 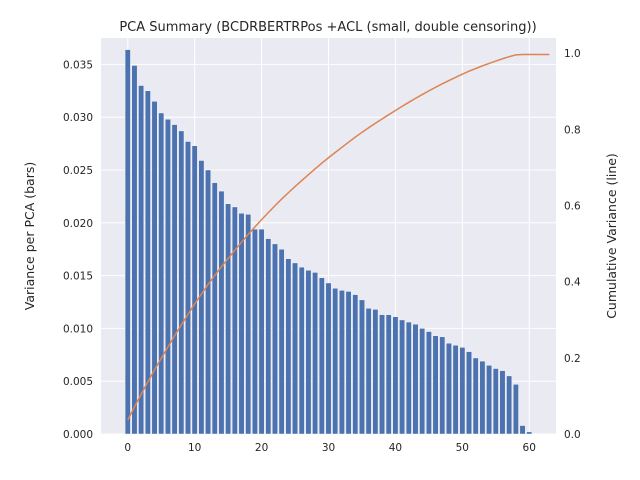 What do you see at coordinates (261, 448) in the screenshot?
I see `x-tick-label: 20` at bounding box center [261, 448].